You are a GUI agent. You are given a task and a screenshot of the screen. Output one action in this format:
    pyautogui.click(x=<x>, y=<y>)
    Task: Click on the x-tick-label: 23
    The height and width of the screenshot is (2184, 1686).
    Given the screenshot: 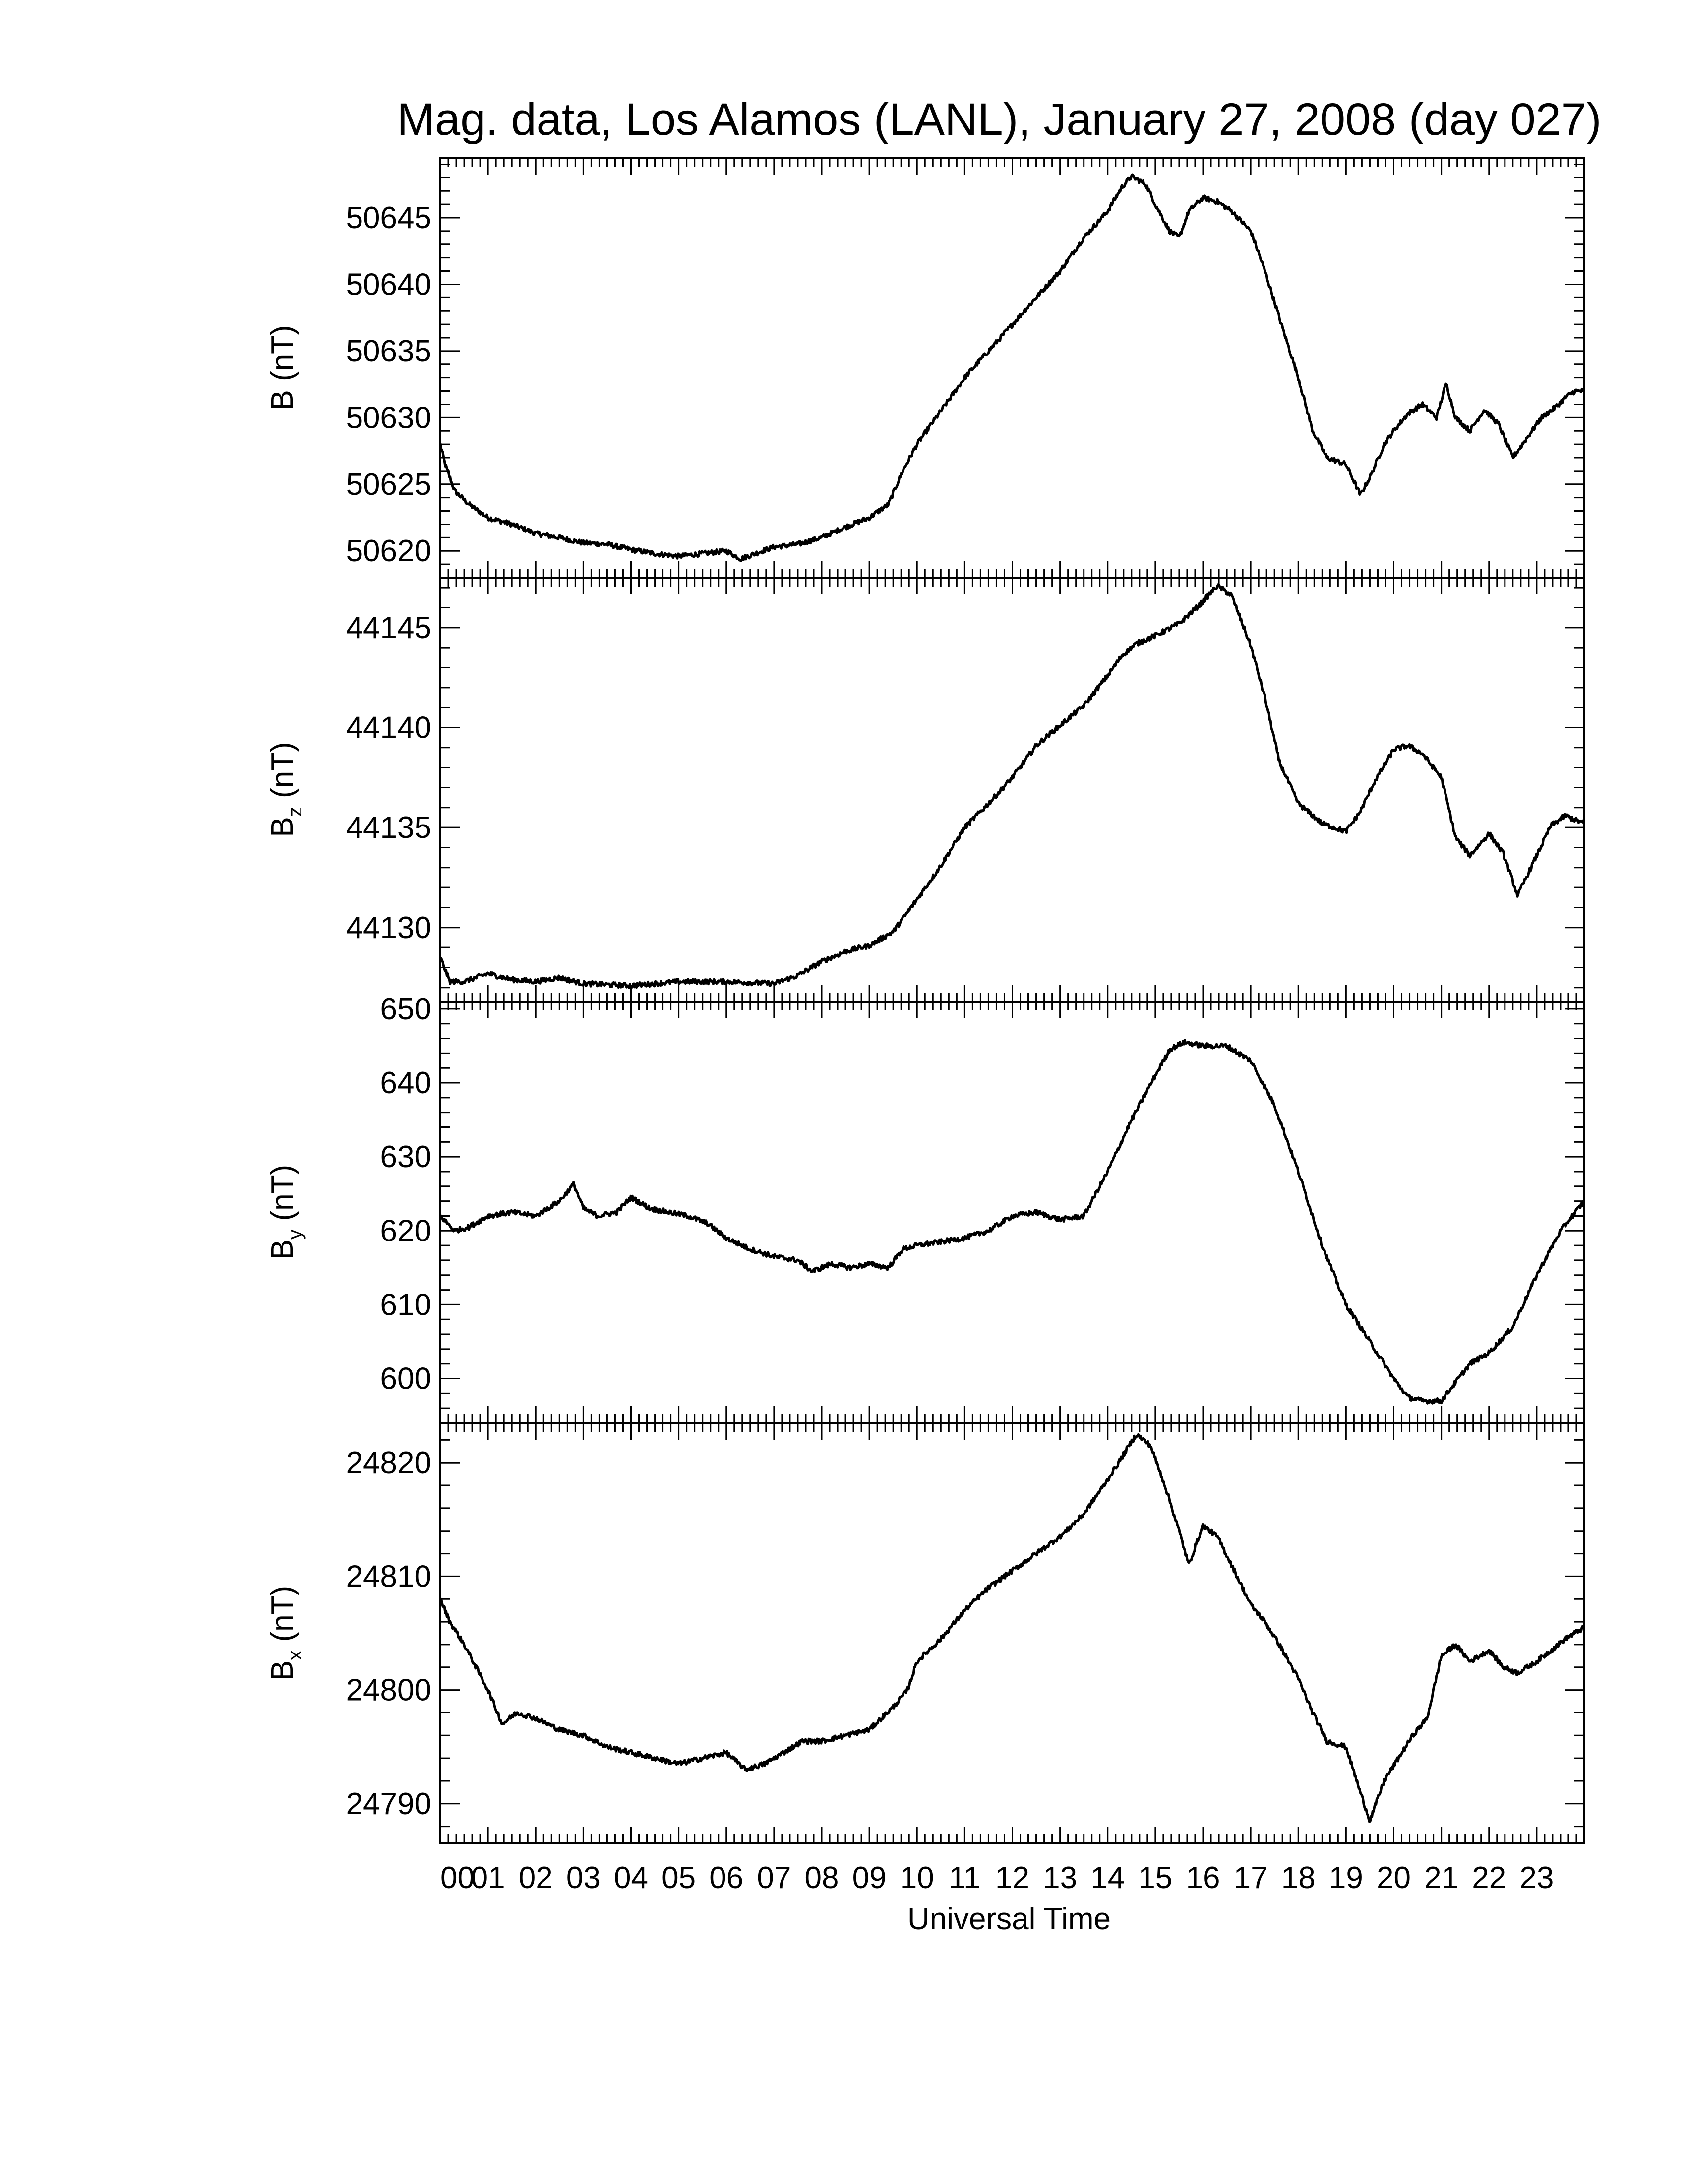 What is the action you would take?
    pyautogui.click(x=1536, y=1878)
    